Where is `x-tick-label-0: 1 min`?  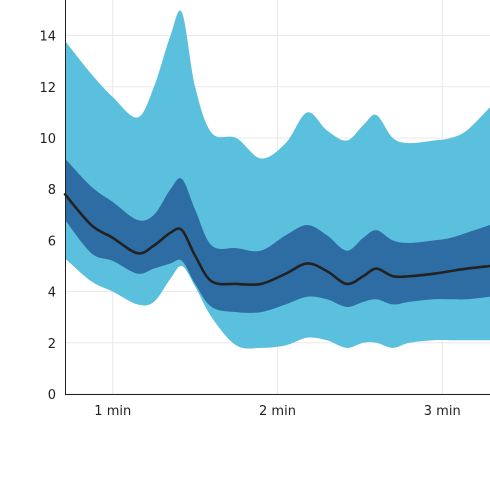 x-tick-label-0: 1 min is located at coordinates (112, 411).